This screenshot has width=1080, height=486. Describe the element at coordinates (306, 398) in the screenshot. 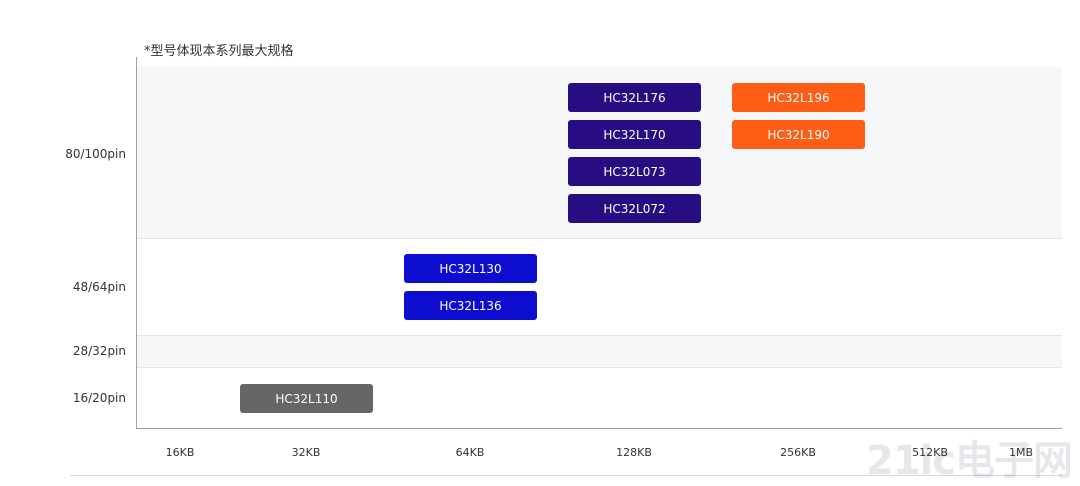

I see `product-chip-hc32l110: HC32L110` at that location.